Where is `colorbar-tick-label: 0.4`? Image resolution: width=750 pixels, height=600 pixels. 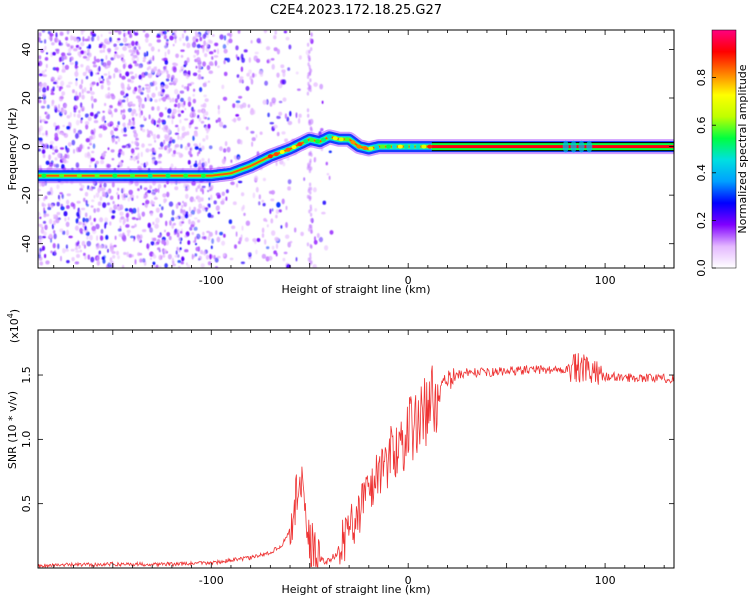 colorbar-tick-label: 0.4 is located at coordinates (701, 173).